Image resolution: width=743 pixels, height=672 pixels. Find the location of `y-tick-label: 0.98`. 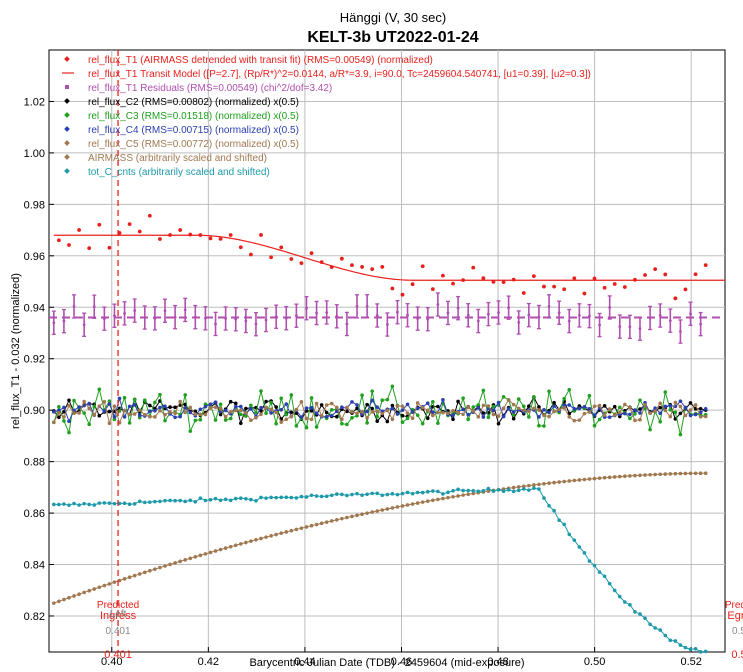

y-tick-label: 0.98 is located at coordinates (34, 205).